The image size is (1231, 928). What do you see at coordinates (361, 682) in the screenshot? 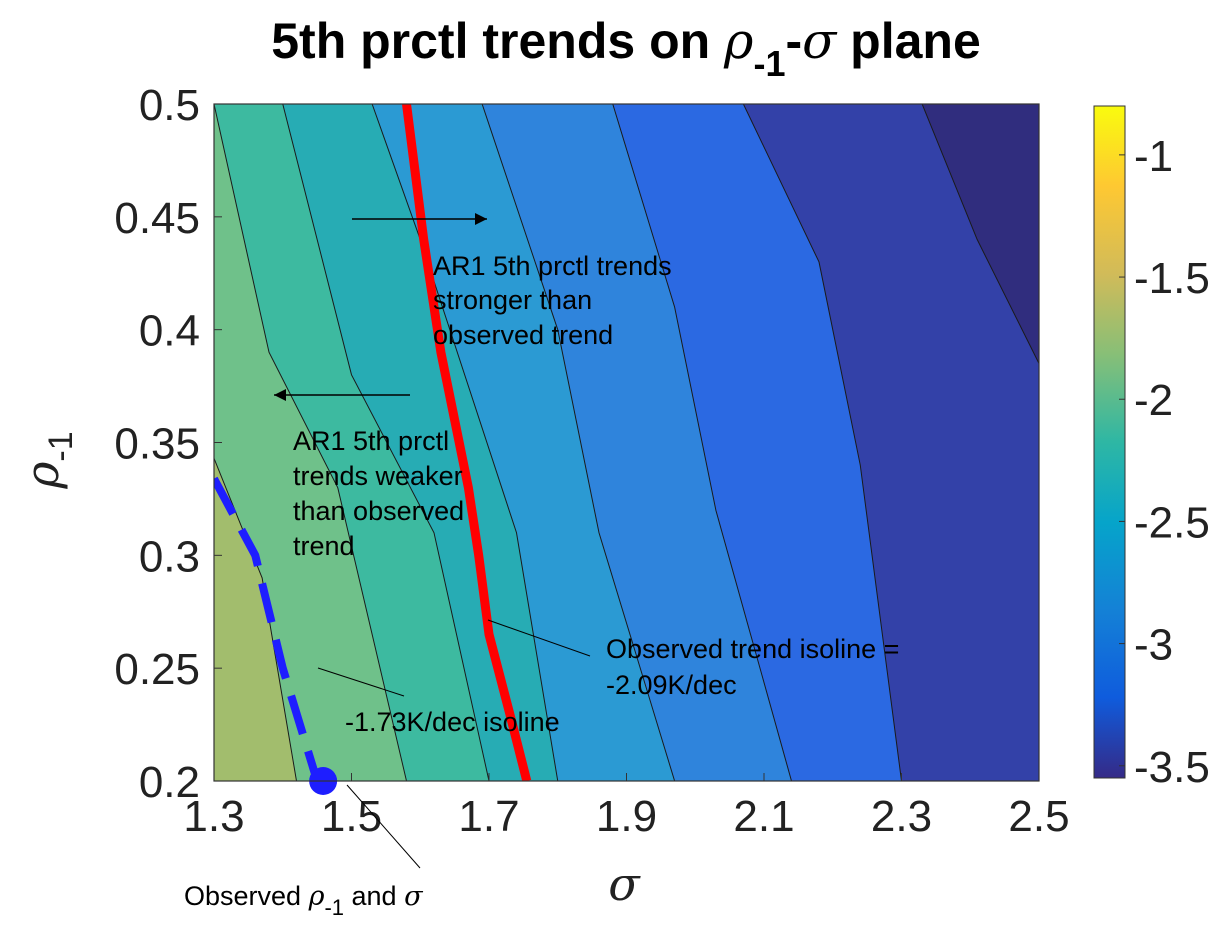
I see `isoline-173-leader` at bounding box center [361, 682].